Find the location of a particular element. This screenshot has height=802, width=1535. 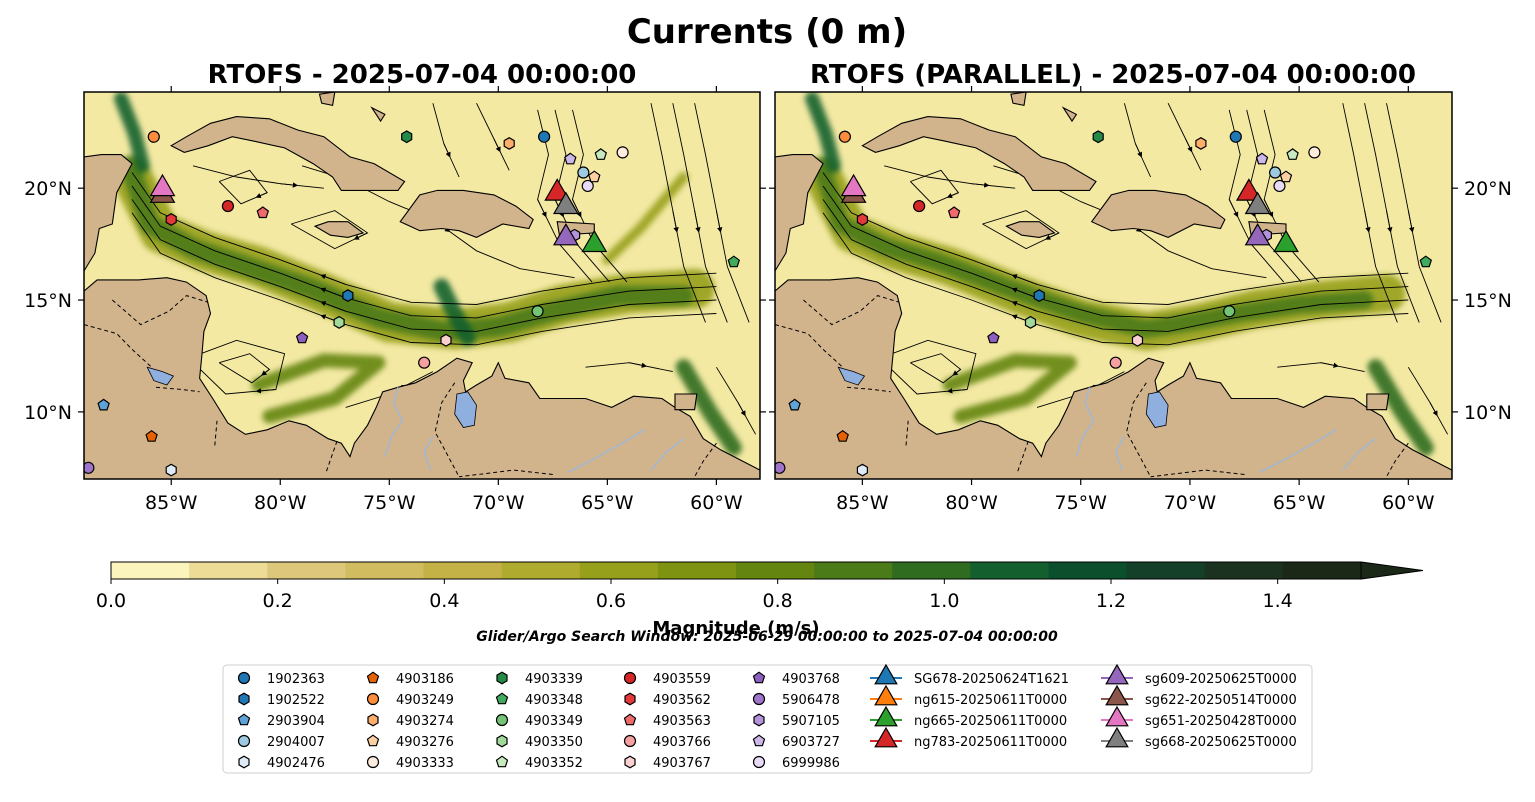

colorbar-frame is located at coordinates (736, 570).